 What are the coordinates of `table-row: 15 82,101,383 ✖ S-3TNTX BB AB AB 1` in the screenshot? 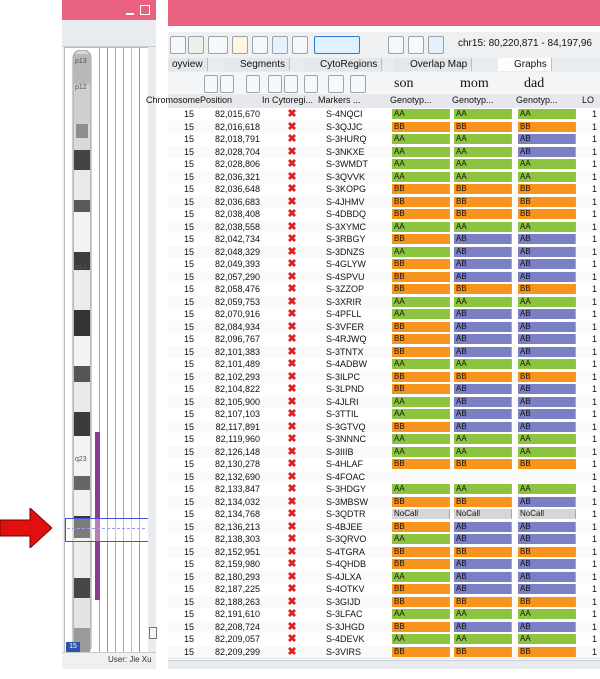 It's located at (384, 352).